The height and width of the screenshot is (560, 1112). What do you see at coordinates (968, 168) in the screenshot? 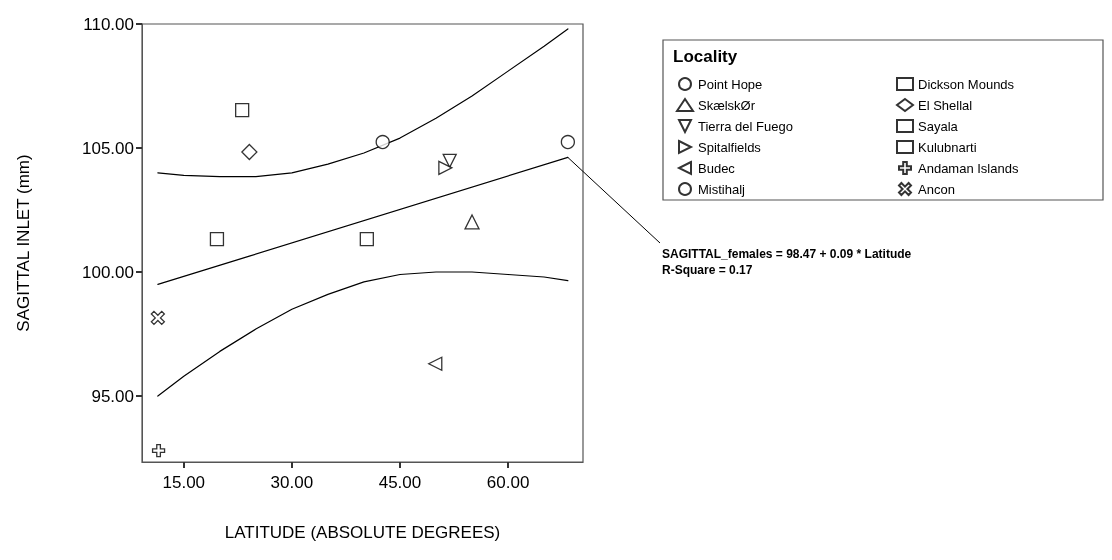
I see `legend-label: Andaman Islands` at bounding box center [968, 168].